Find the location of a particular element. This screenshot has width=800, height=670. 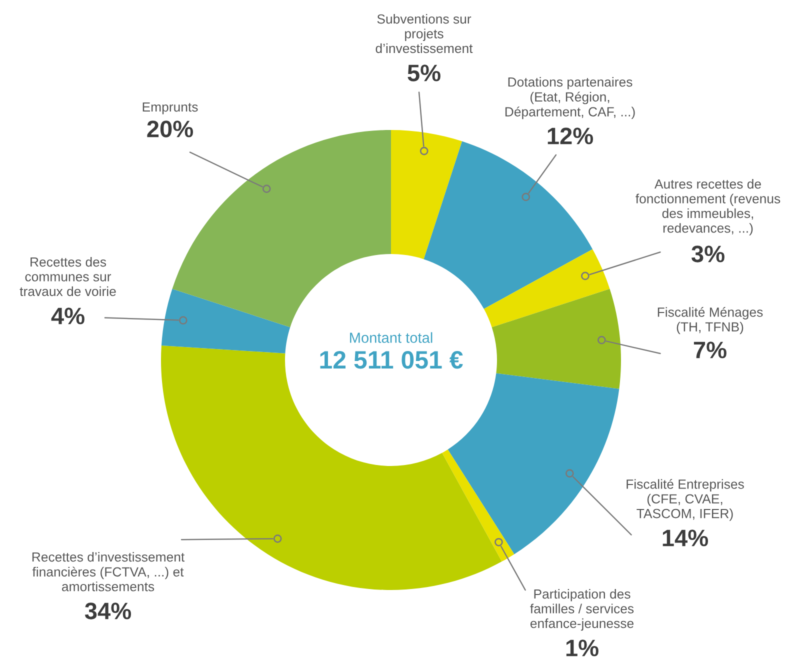

slice-label: Emprunts is located at coordinates (170, 108).